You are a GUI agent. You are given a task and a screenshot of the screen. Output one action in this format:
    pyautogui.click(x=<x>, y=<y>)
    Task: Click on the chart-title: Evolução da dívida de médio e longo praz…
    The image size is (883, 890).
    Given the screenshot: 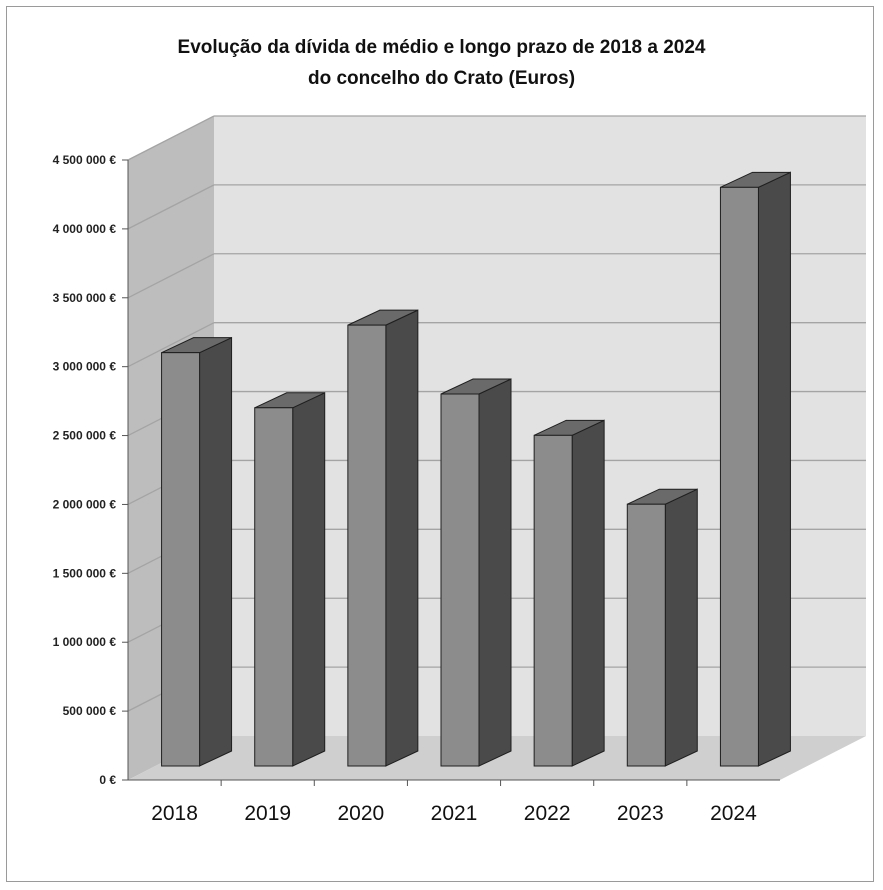 What is the action you would take?
    pyautogui.click(x=441, y=63)
    